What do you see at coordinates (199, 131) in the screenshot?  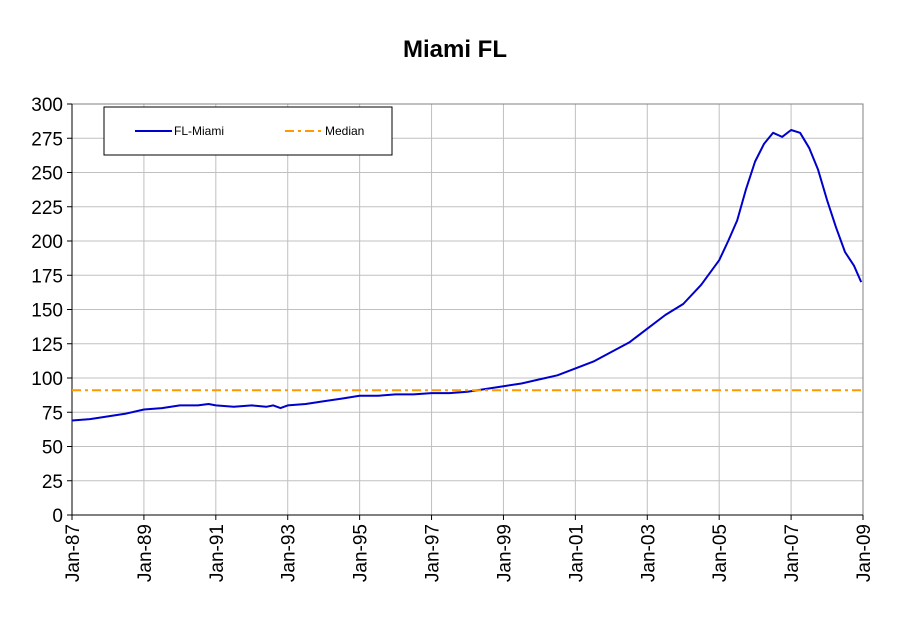 I see `legend-label-fl-miami: FL-Miami` at bounding box center [199, 131].